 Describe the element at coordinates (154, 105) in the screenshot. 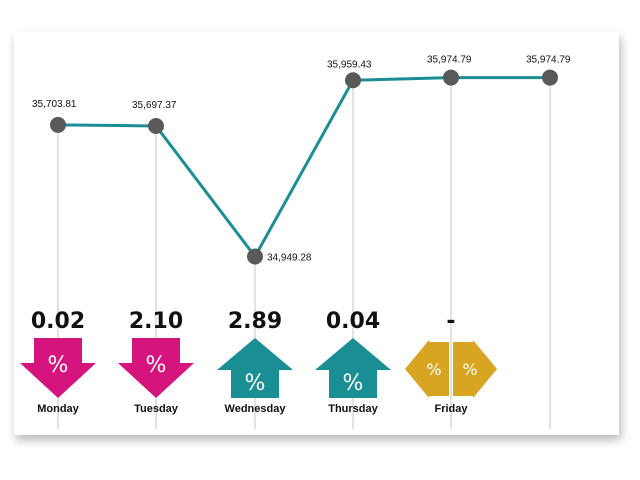

I see `data-label: 35,697.37` at that location.